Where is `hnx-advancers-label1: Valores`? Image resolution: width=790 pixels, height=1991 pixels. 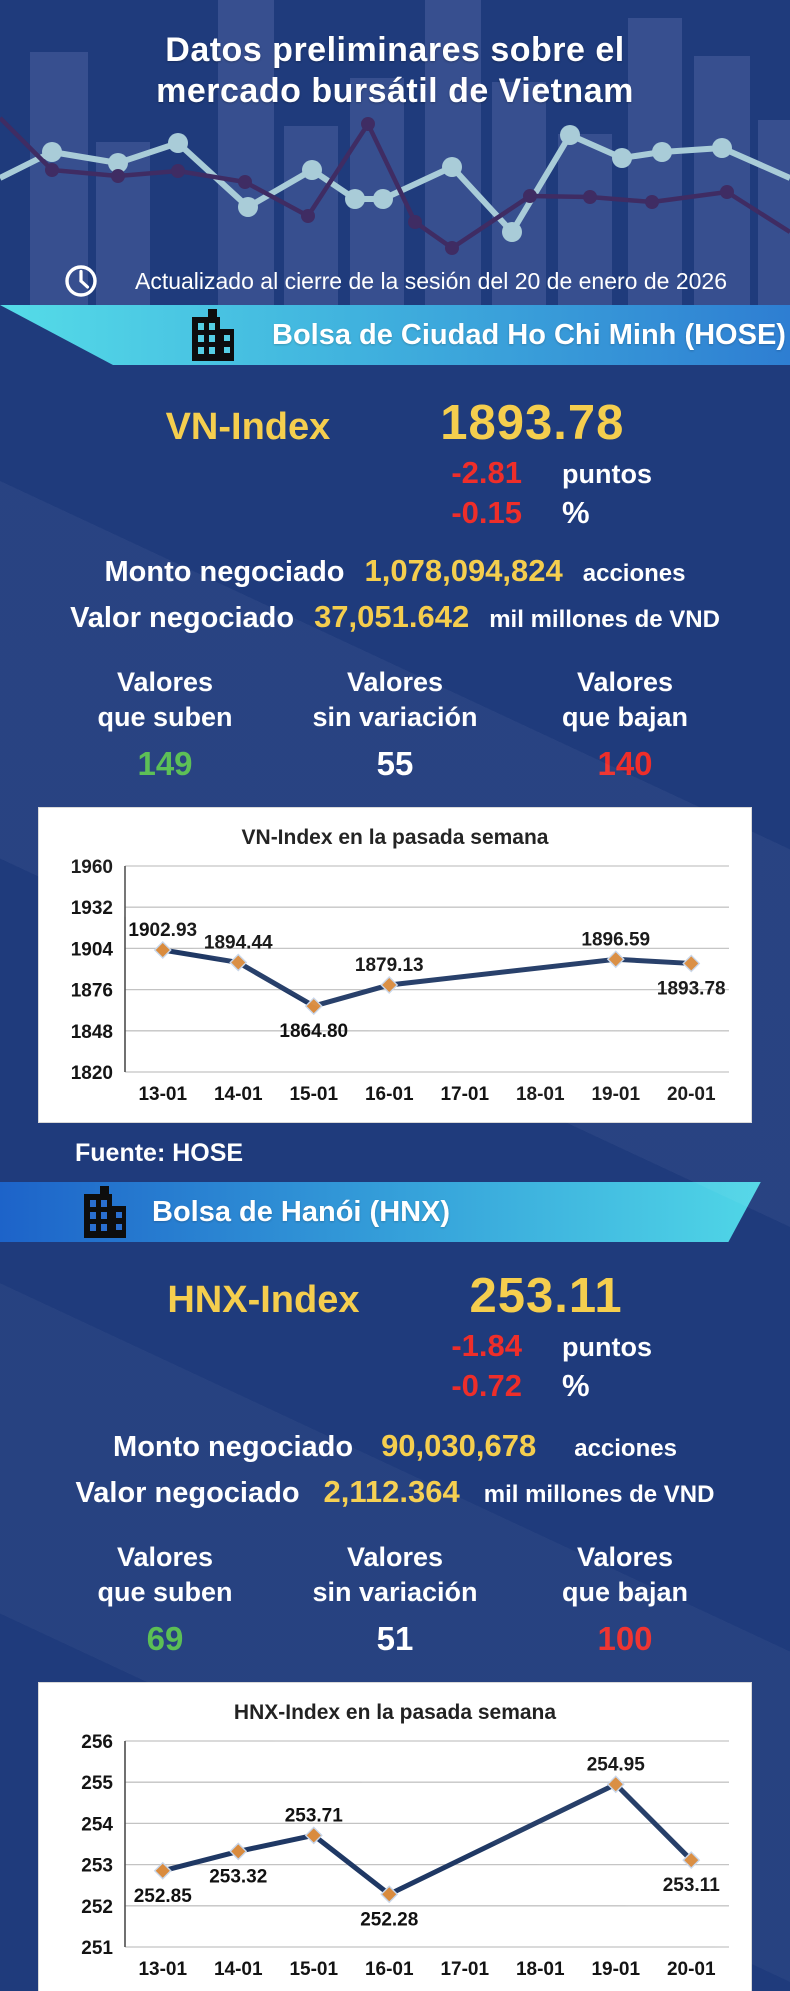 hnx-advancers-label1: Valores is located at coordinates (165, 1557).